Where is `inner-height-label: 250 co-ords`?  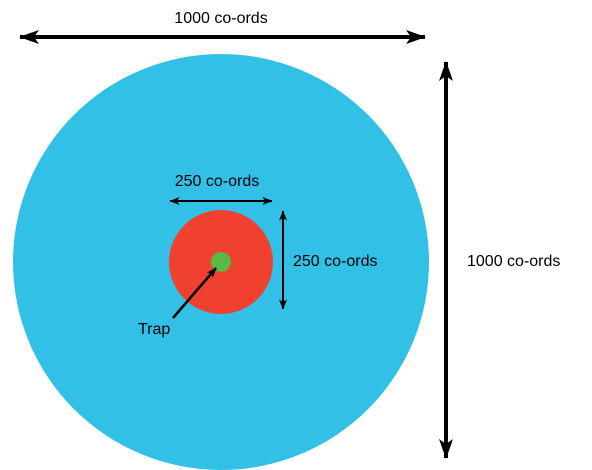
inner-height-label: 250 co-ords is located at coordinates (335, 261).